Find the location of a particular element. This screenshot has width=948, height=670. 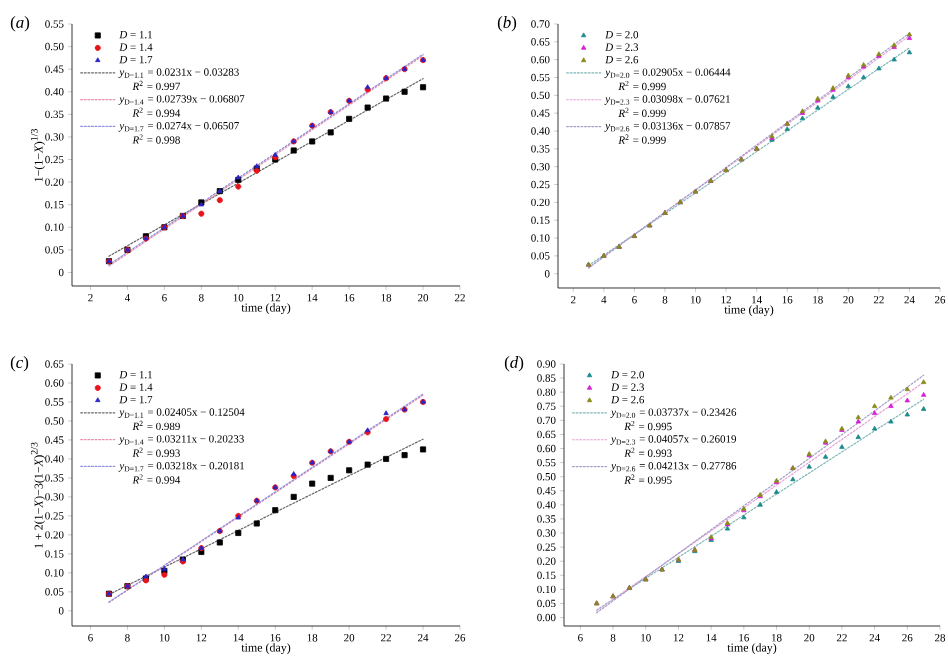

chart-title: (b) is located at coordinates (507, 24).